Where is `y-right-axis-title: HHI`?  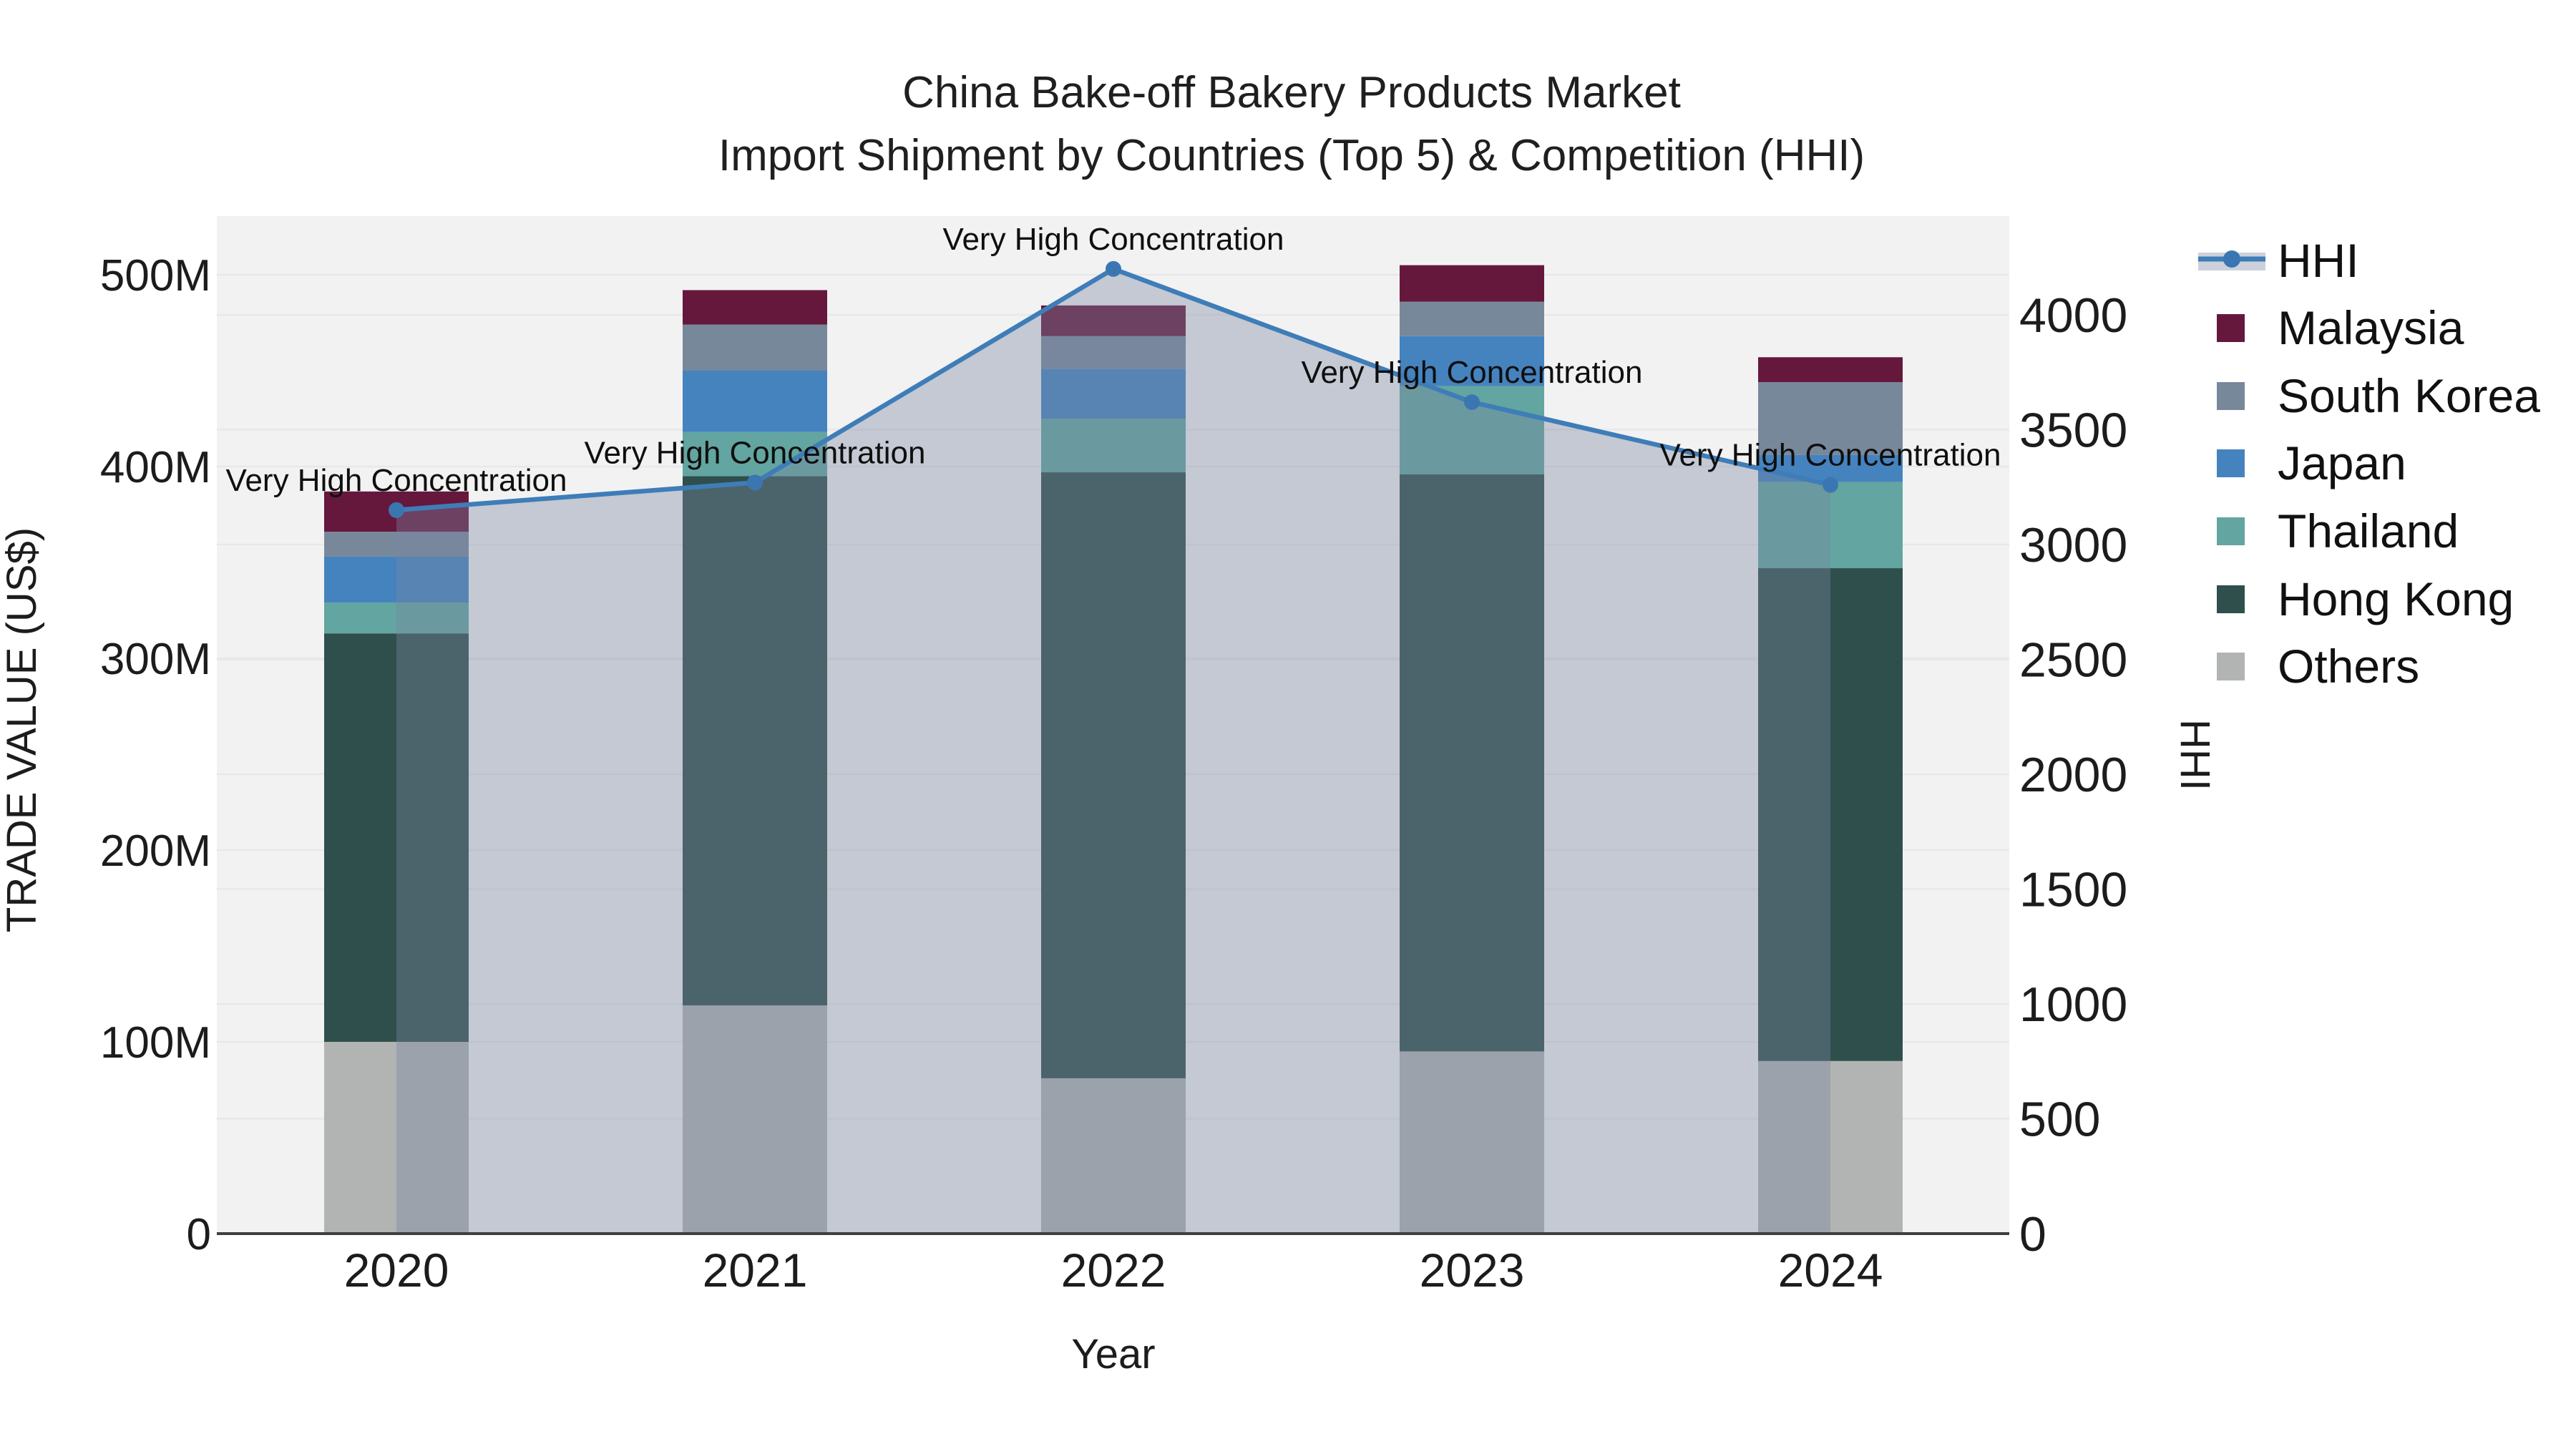
y-right-axis-title: HHI is located at coordinates (2195, 755).